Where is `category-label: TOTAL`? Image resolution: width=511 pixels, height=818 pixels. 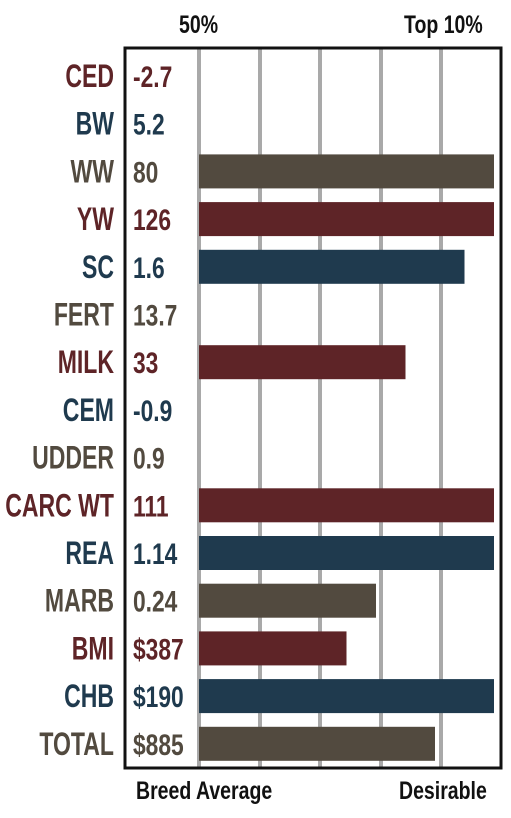 category-label: TOTAL is located at coordinates (76, 744).